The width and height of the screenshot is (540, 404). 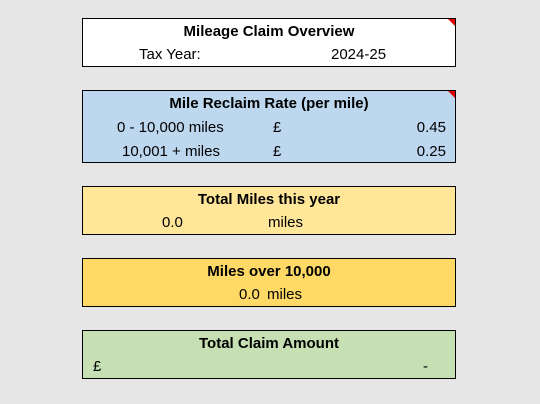 I want to click on claim-currency: £, so click(x=97, y=366).